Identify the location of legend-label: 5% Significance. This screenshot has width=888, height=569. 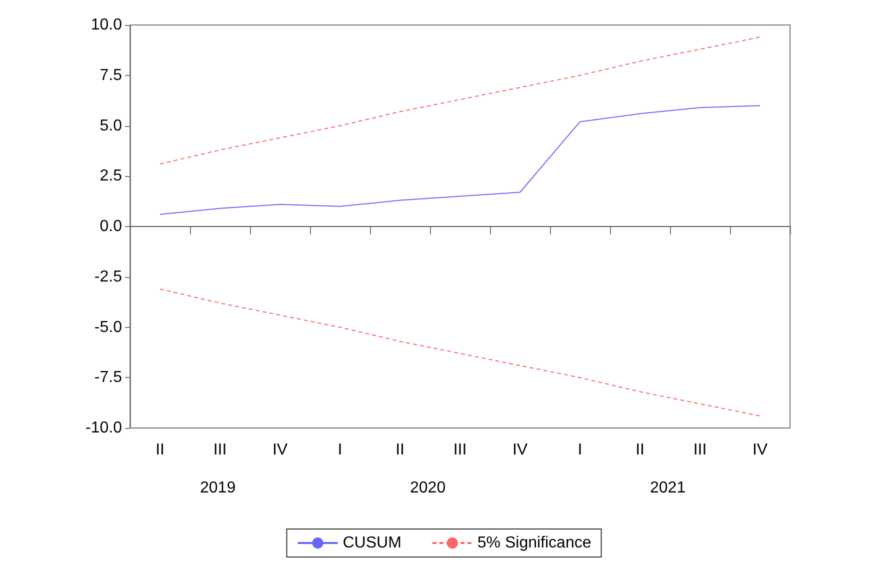
(534, 543).